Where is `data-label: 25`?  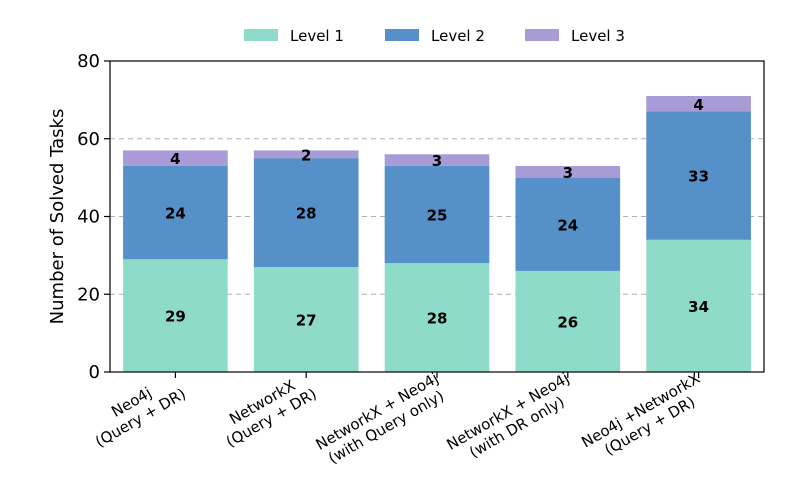
data-label: 25 is located at coordinates (437, 216).